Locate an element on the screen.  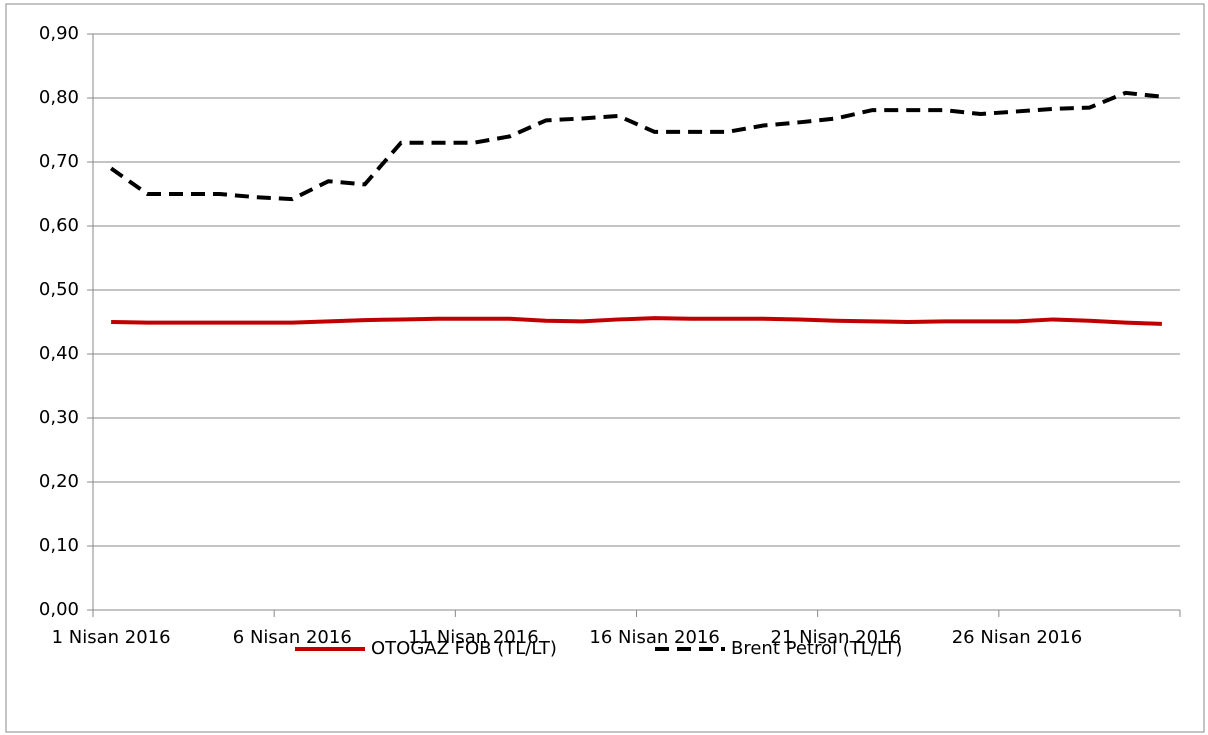
y-tick-label: 0,20 is located at coordinates (59, 481).